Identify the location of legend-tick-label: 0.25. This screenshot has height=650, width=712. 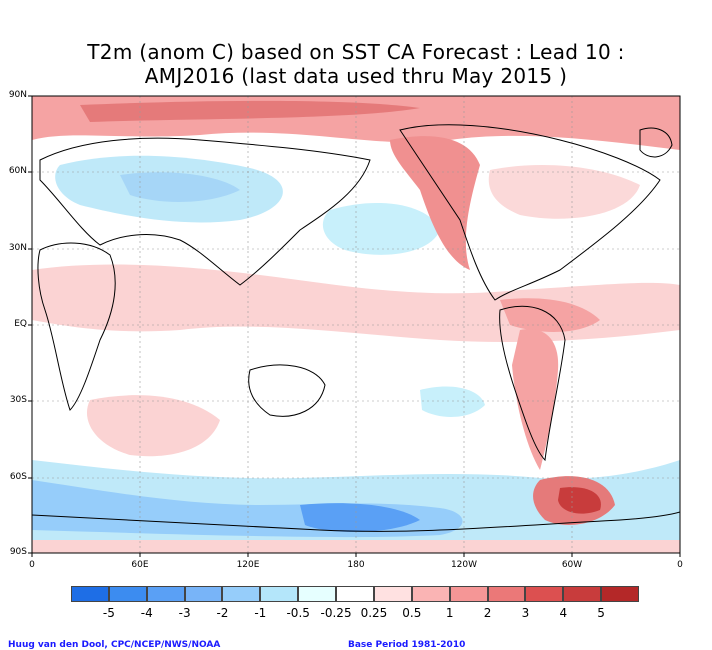
(374, 613).